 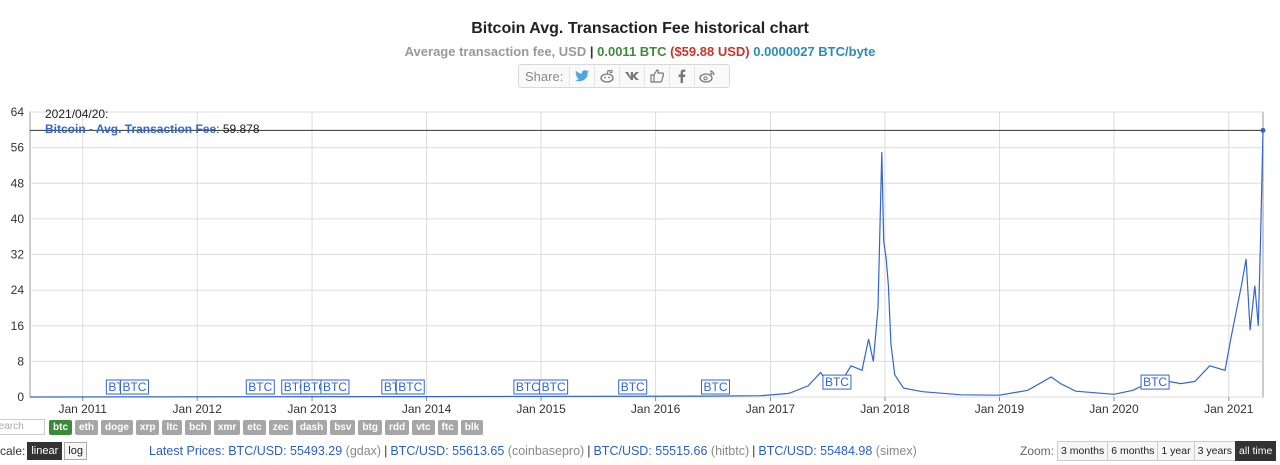 I want to click on zoom-3-years-button: 3 years, so click(x=1215, y=451).